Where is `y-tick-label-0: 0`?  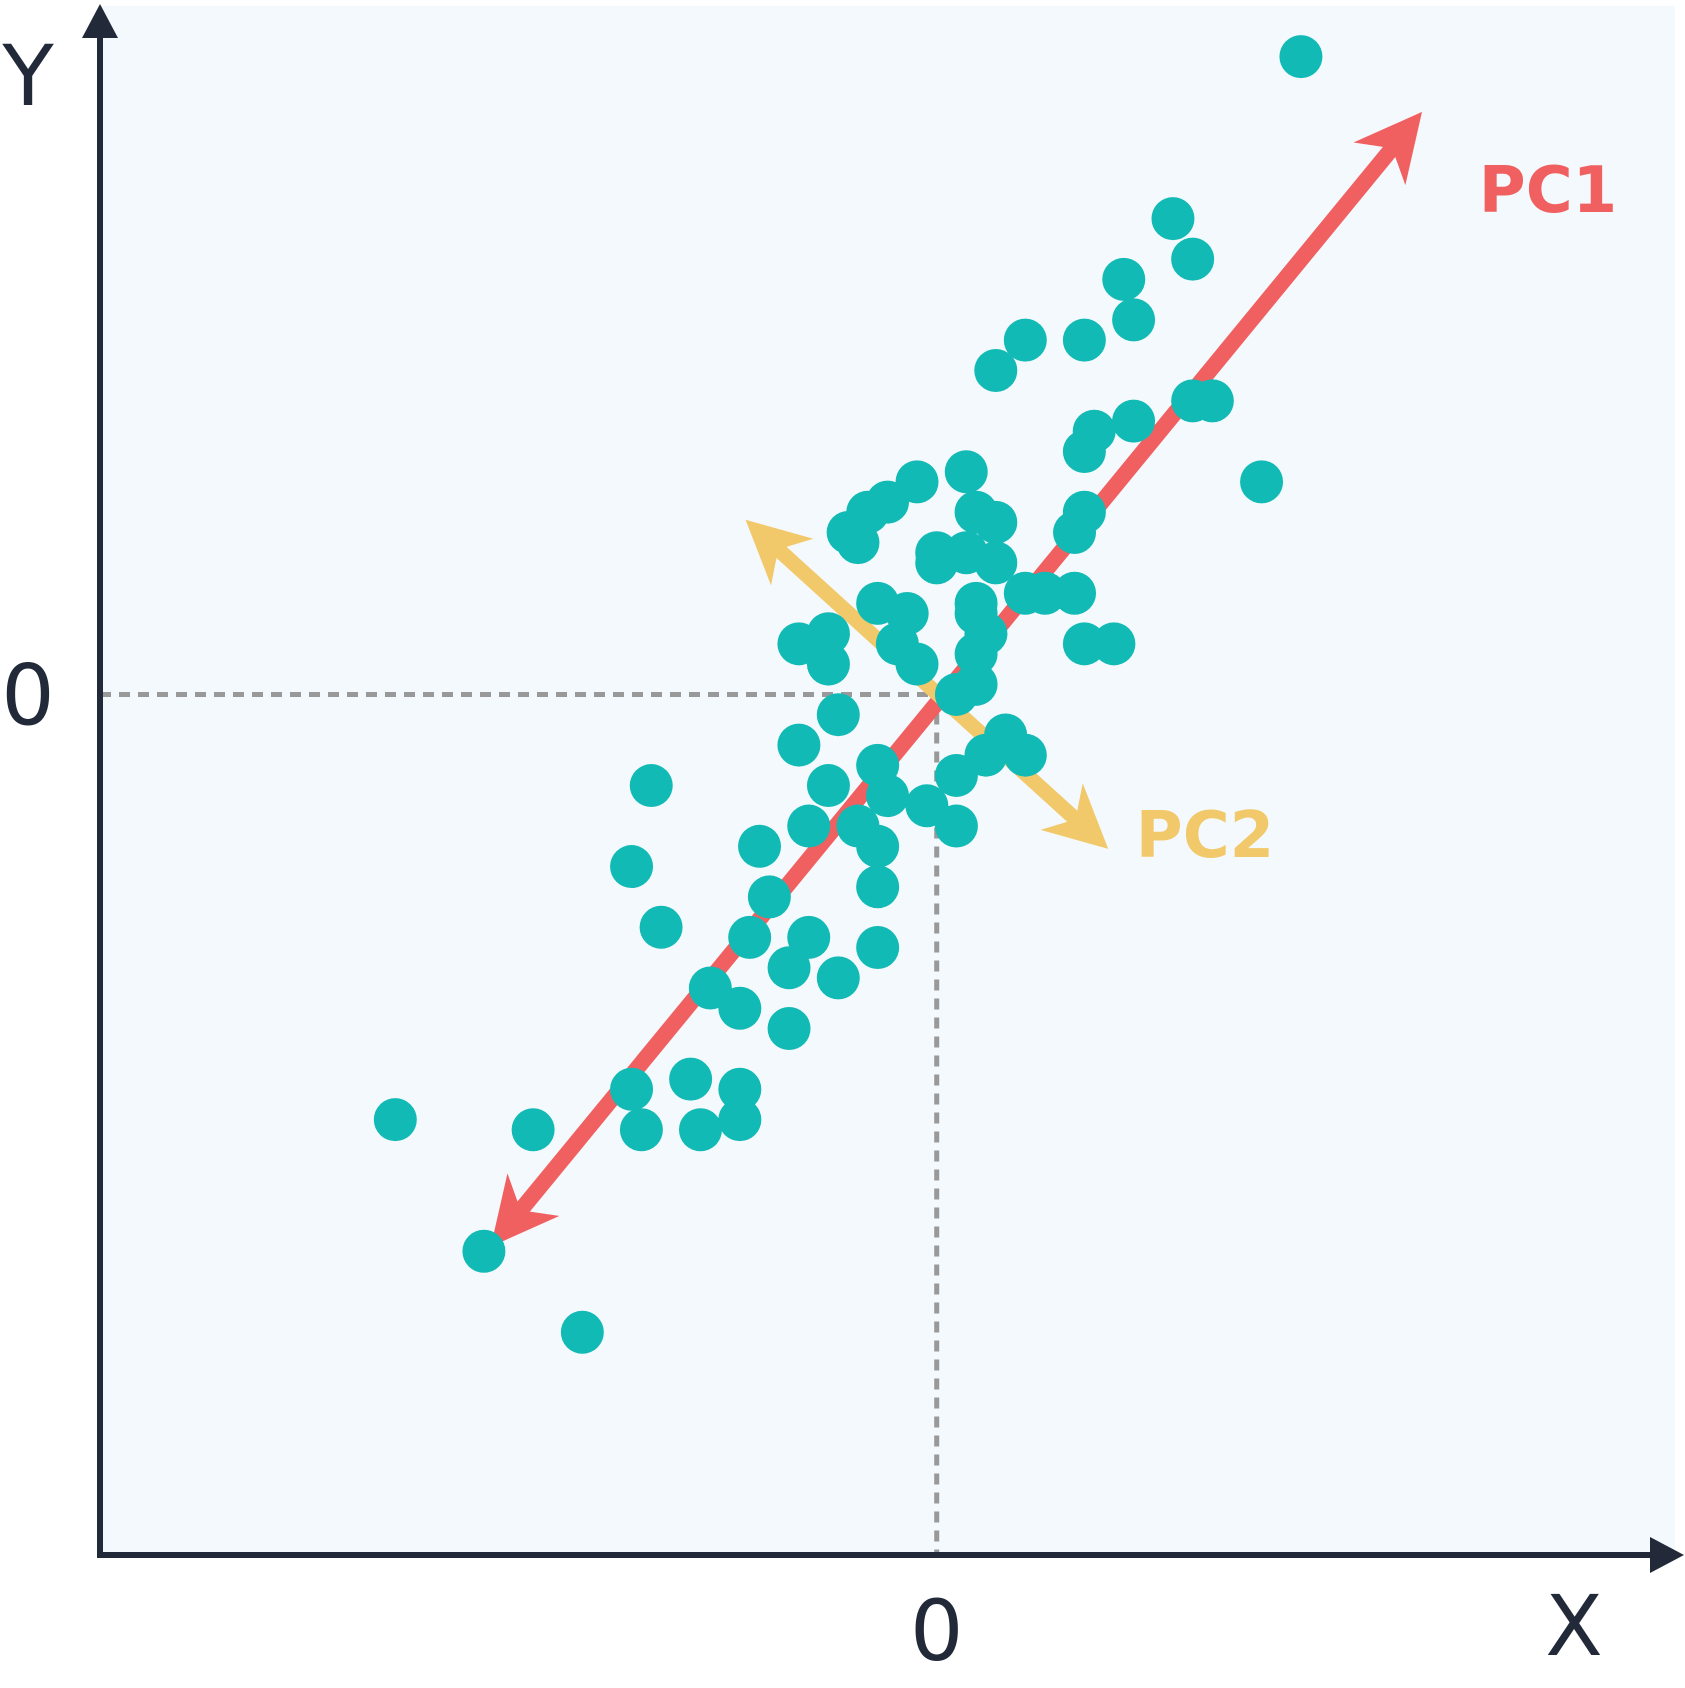 y-tick-label-0: 0 is located at coordinates (27, 695).